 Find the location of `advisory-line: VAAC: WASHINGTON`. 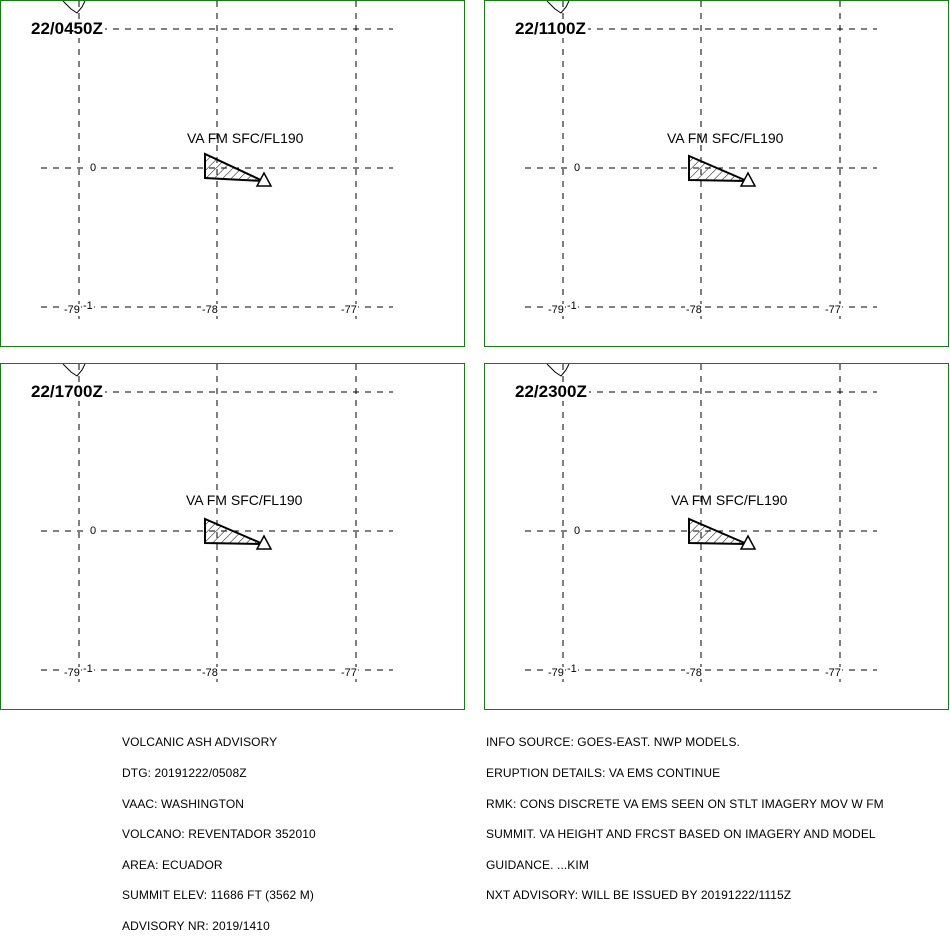

advisory-line: VAAC: WASHINGTON is located at coordinates (183, 803).